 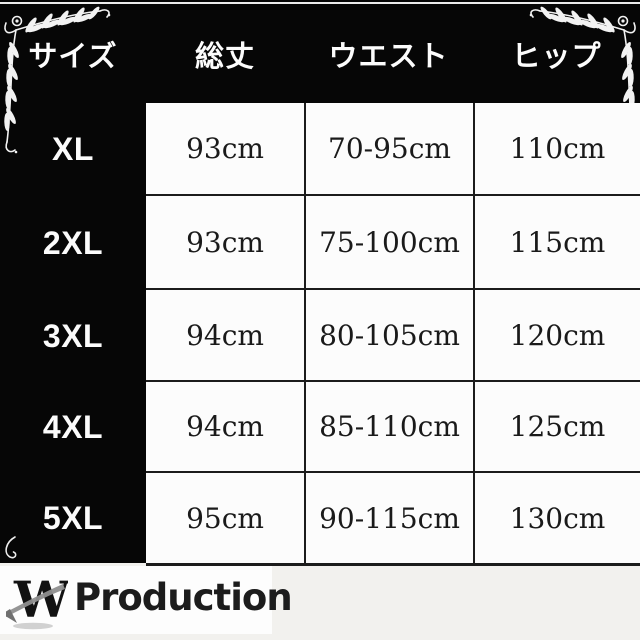 I want to click on cell-waist: 70-95cm, so click(x=388, y=149).